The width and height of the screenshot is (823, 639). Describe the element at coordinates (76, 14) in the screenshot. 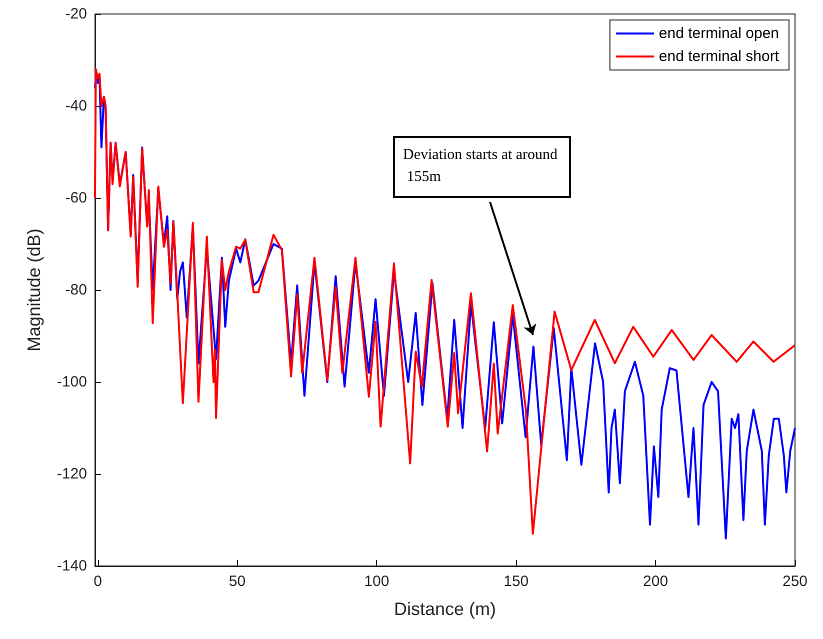

I see `y-tick-label: -20` at that location.